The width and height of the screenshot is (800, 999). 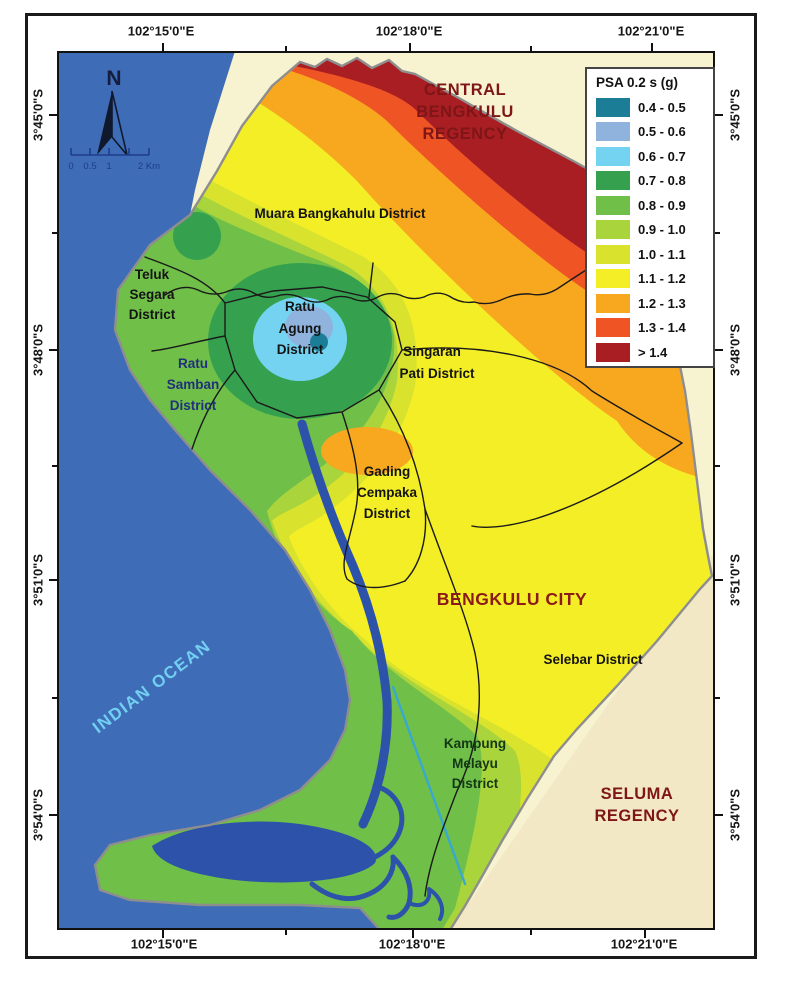 I want to click on selebar-label: Selebar District, so click(x=593, y=659).